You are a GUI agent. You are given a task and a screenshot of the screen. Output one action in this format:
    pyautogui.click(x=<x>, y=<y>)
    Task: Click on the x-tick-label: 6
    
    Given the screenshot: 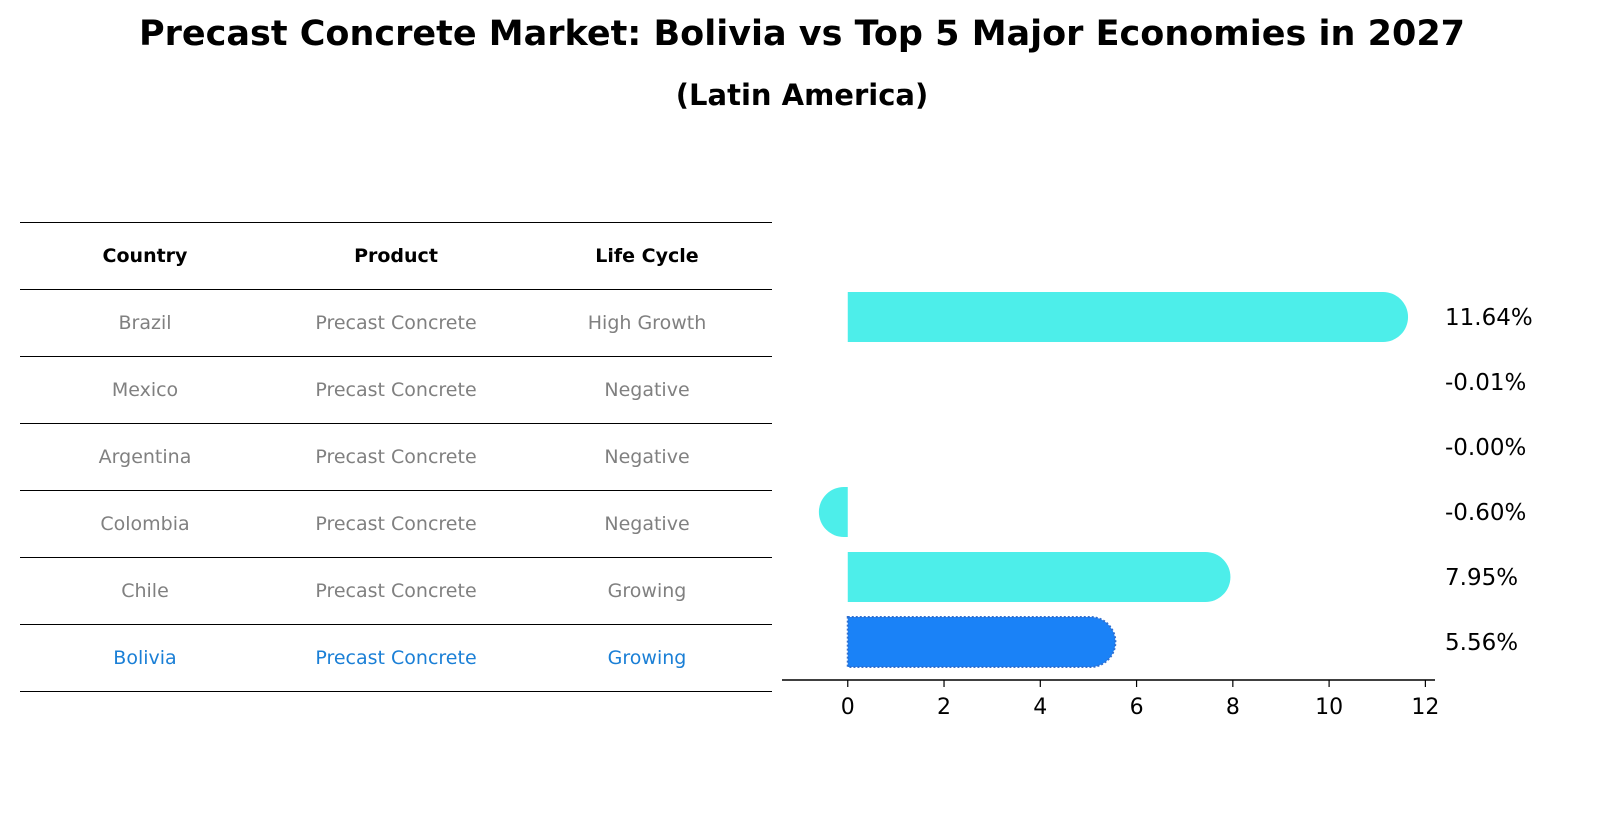 What is the action you would take?
    pyautogui.click(x=1137, y=707)
    